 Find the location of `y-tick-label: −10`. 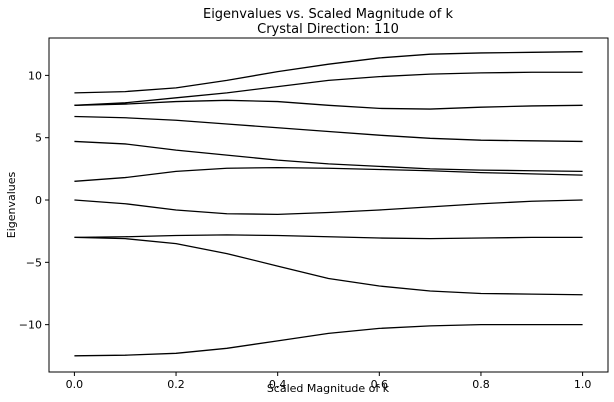

y-tick-label: −10 is located at coordinates (30, 325).